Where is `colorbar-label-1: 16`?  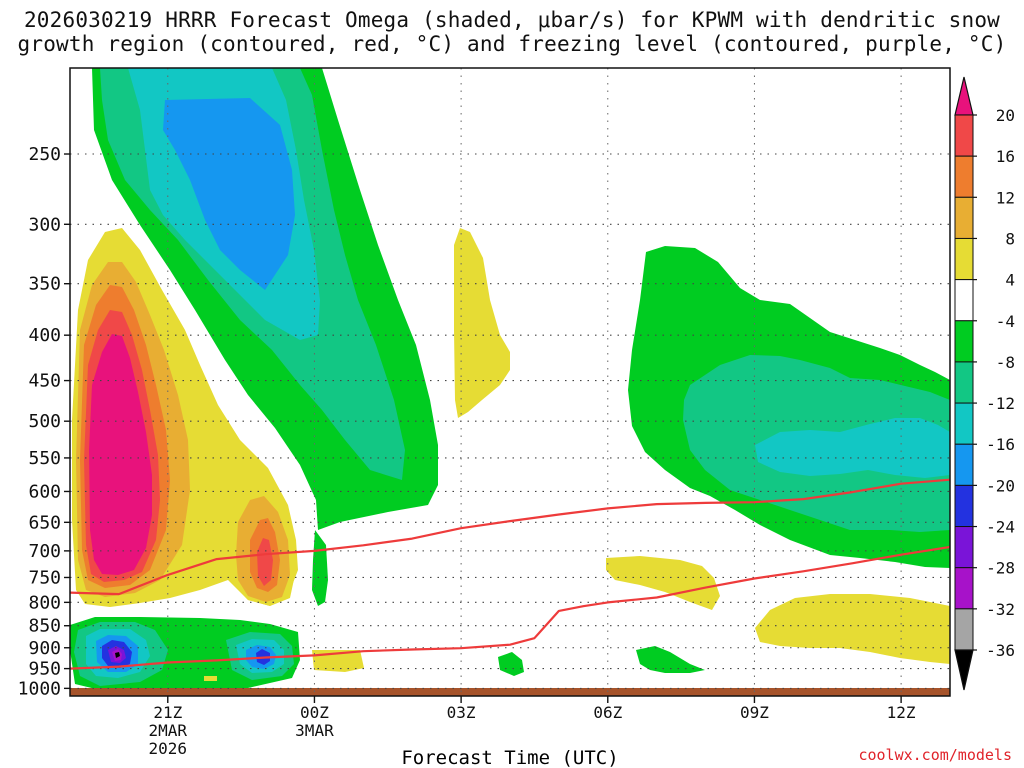 colorbar-label-1: 16 is located at coordinates (1005, 156).